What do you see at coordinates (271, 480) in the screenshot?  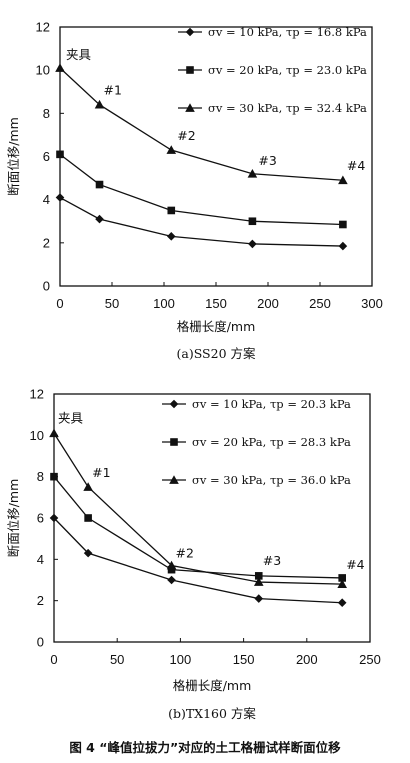 I see `legend-entry: σv = 30 kPa, τp = 36.0 kPa` at bounding box center [271, 480].